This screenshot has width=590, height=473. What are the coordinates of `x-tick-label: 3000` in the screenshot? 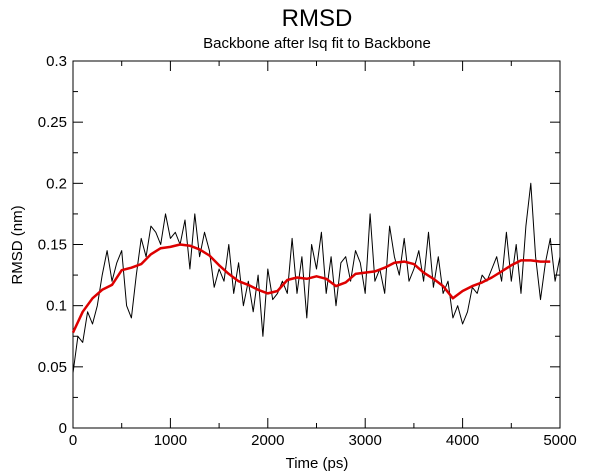 It's located at (365, 440).